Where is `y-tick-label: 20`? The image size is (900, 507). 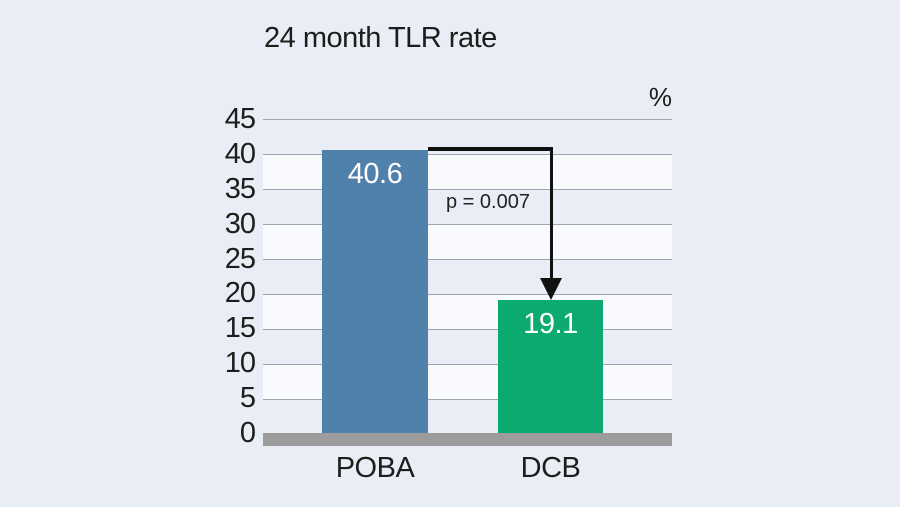 y-tick-label: 20 is located at coordinates (240, 293).